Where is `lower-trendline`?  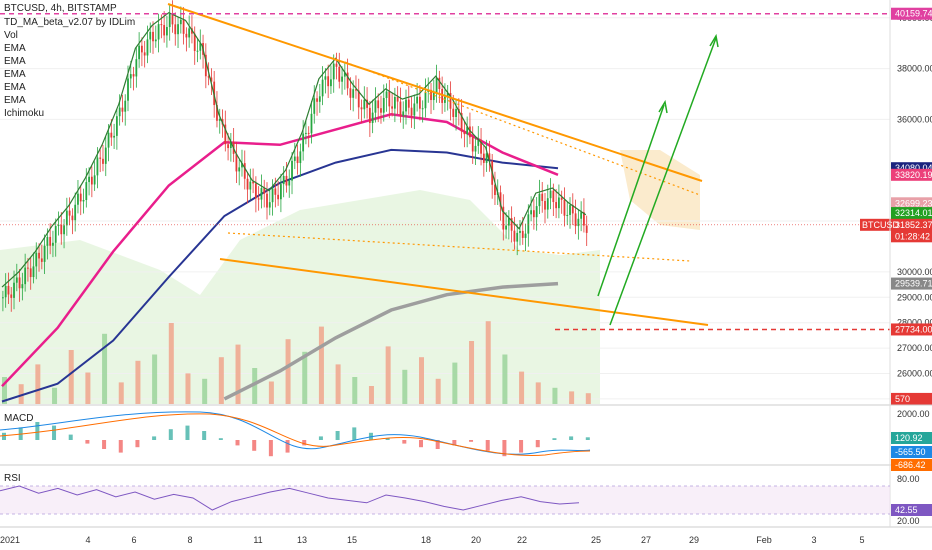
lower-trendline is located at coordinates (464, 292).